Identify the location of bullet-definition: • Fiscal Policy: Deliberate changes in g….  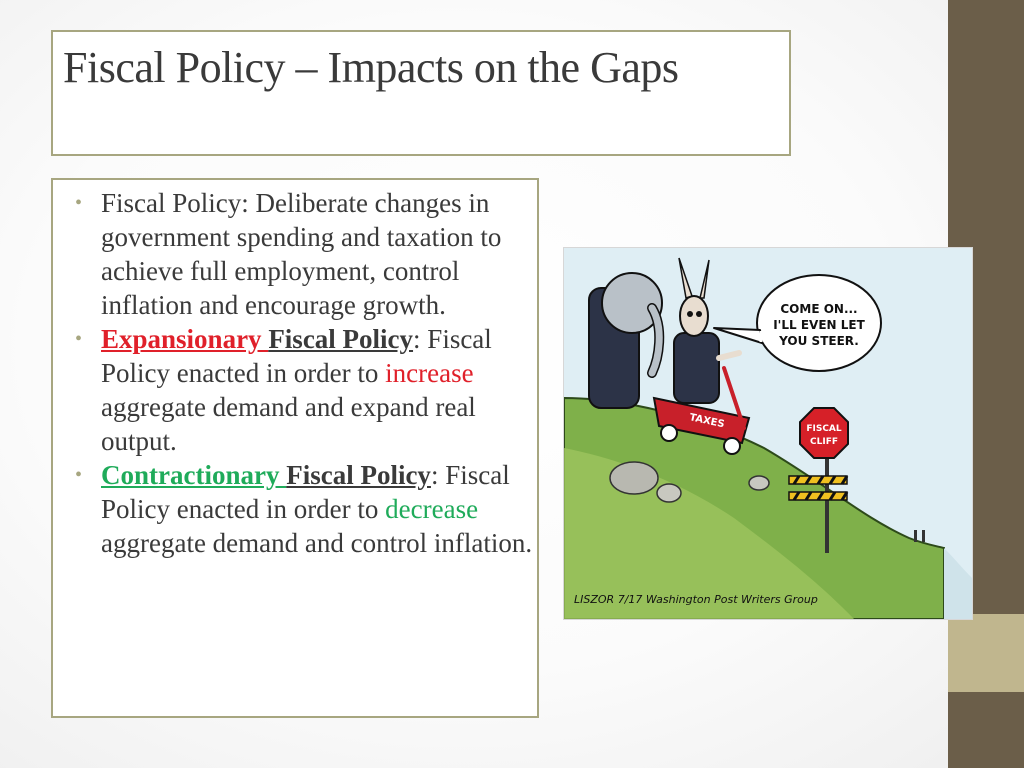
(305, 254).